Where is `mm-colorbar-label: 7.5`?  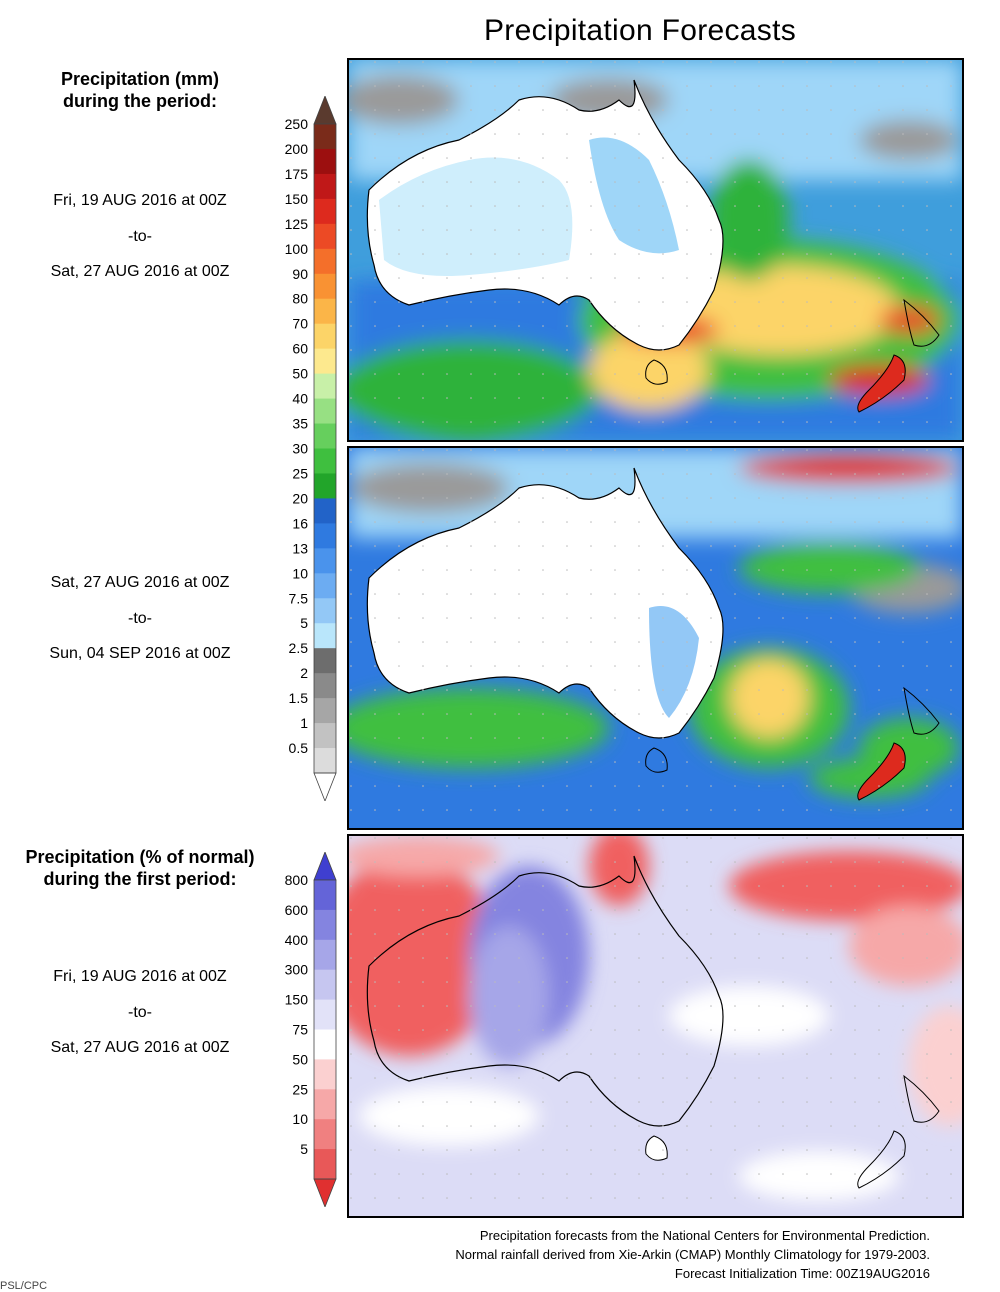
mm-colorbar-label: 7.5 is located at coordinates (299, 598).